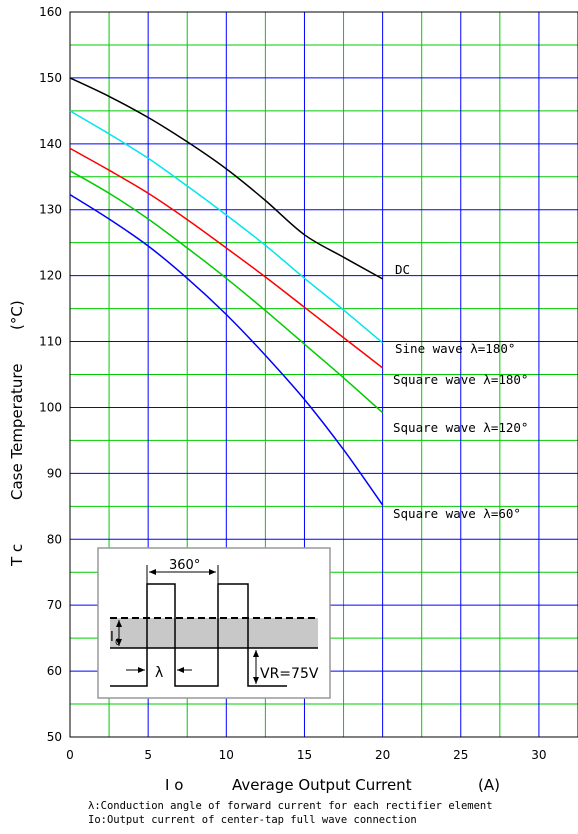 Image resolution: width=578 pixels, height=834 pixels. Describe the element at coordinates (159, 673) in the screenshot. I see `lambda-label: λ` at that location.